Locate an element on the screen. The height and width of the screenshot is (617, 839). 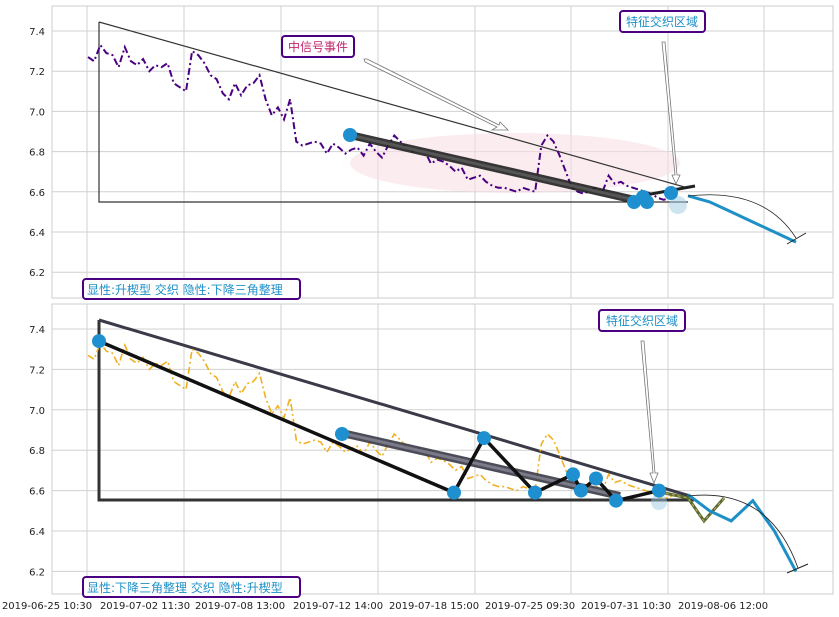
x-tick-label: 2019-07-12 14:00 is located at coordinates (338, 606).